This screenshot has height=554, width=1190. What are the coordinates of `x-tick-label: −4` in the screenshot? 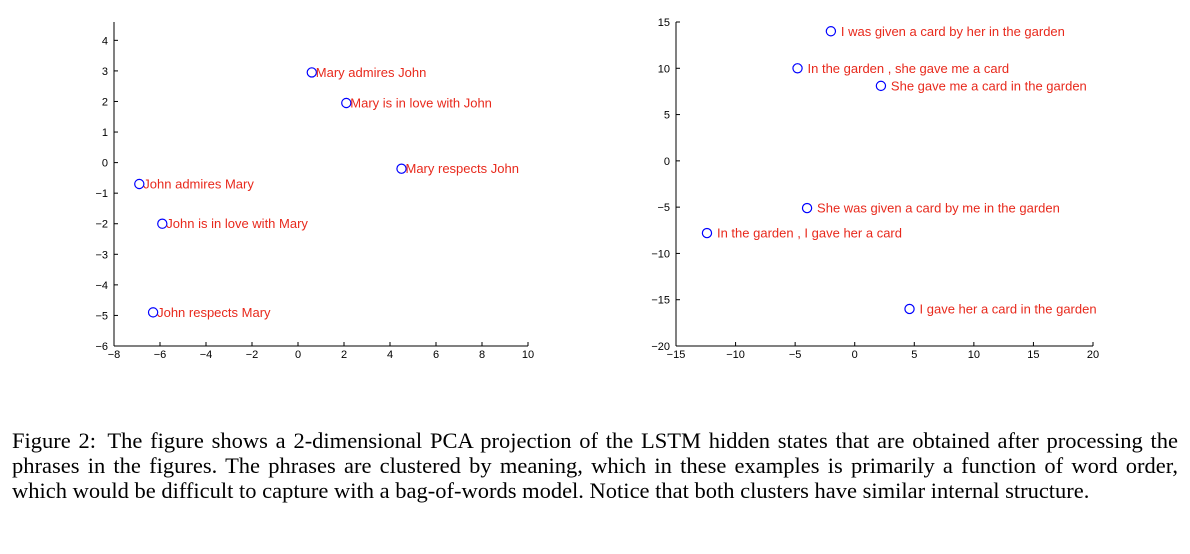 It's located at (206, 355).